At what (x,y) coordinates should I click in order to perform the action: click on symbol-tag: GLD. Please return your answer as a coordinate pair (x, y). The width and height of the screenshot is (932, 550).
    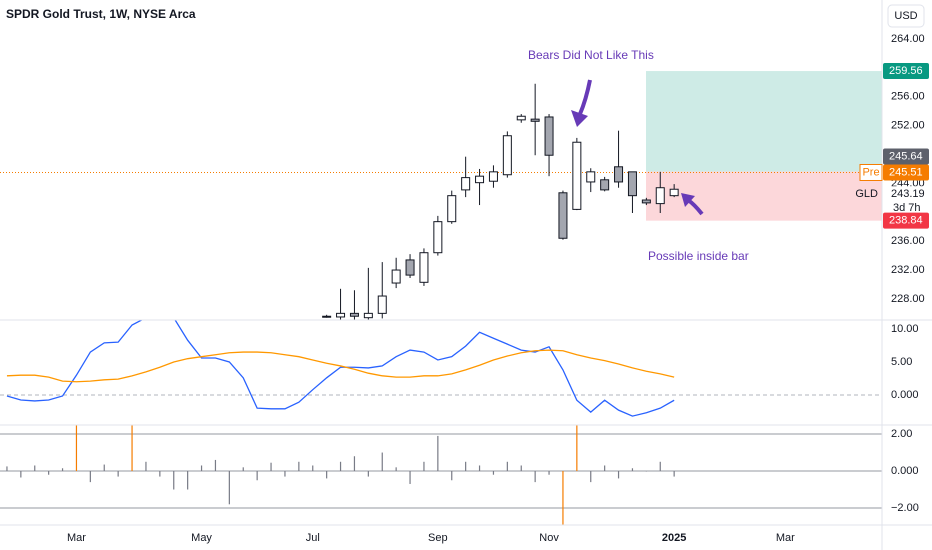
    Looking at the image, I should click on (866, 194).